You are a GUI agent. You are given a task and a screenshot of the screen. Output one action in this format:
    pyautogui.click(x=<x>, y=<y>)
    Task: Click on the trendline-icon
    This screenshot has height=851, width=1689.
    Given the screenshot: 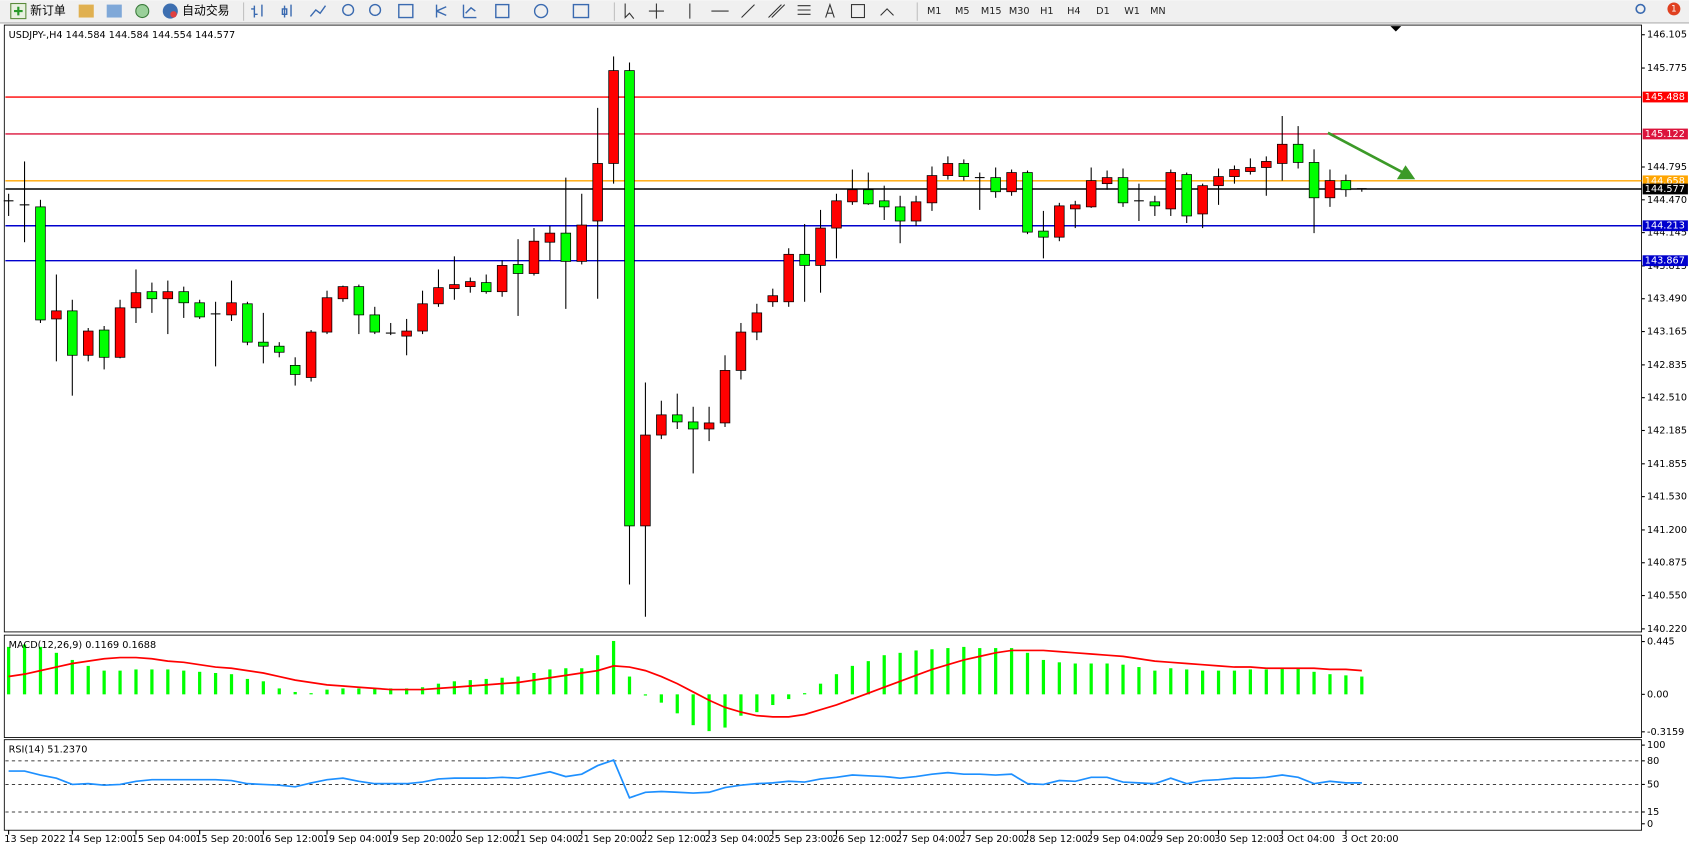 What is the action you would take?
    pyautogui.click(x=748, y=11)
    